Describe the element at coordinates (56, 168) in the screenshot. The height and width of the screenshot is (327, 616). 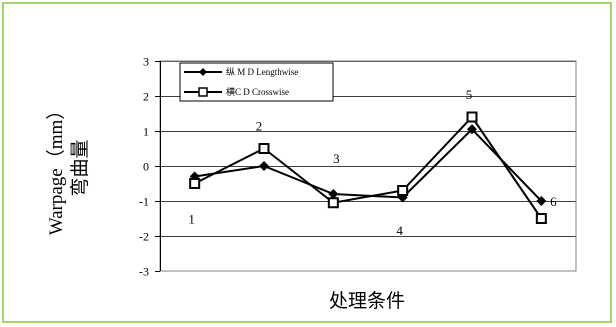
I see `y-axis-label-english: Warpage（mm）` at that location.